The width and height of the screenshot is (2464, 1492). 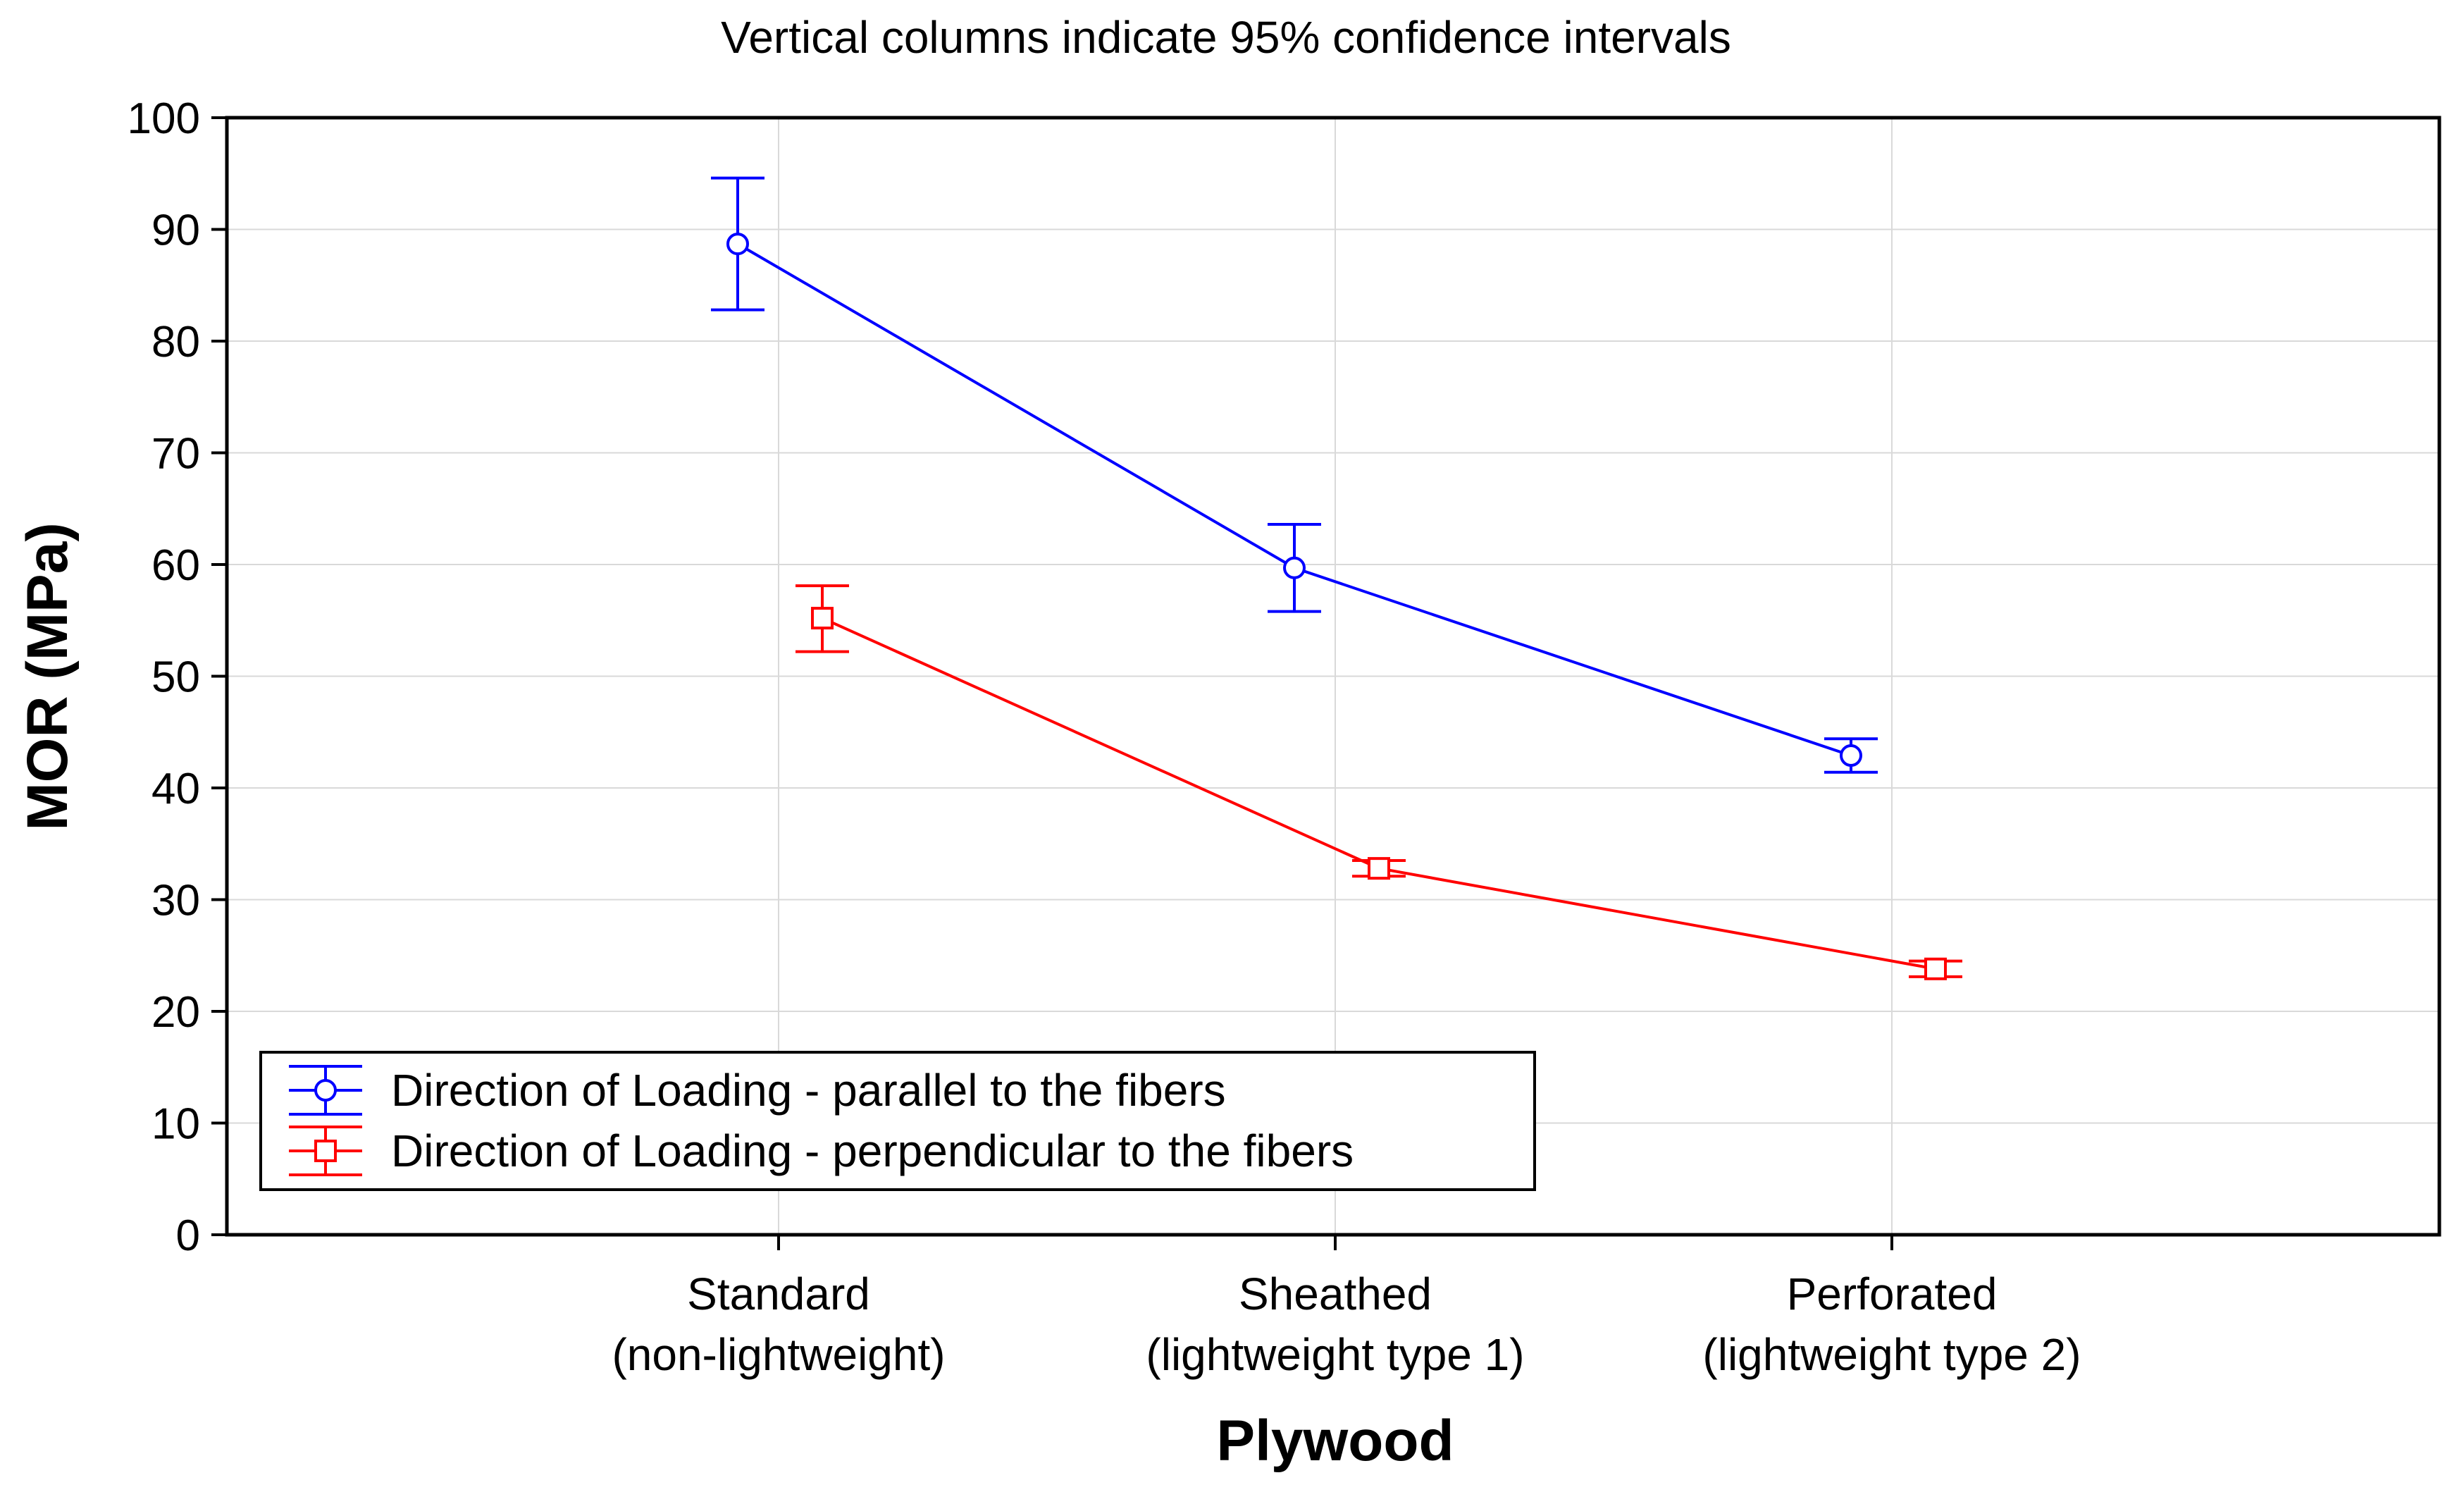 I want to click on x-tick-label: (lightweight type 2), so click(x=1891, y=1354).